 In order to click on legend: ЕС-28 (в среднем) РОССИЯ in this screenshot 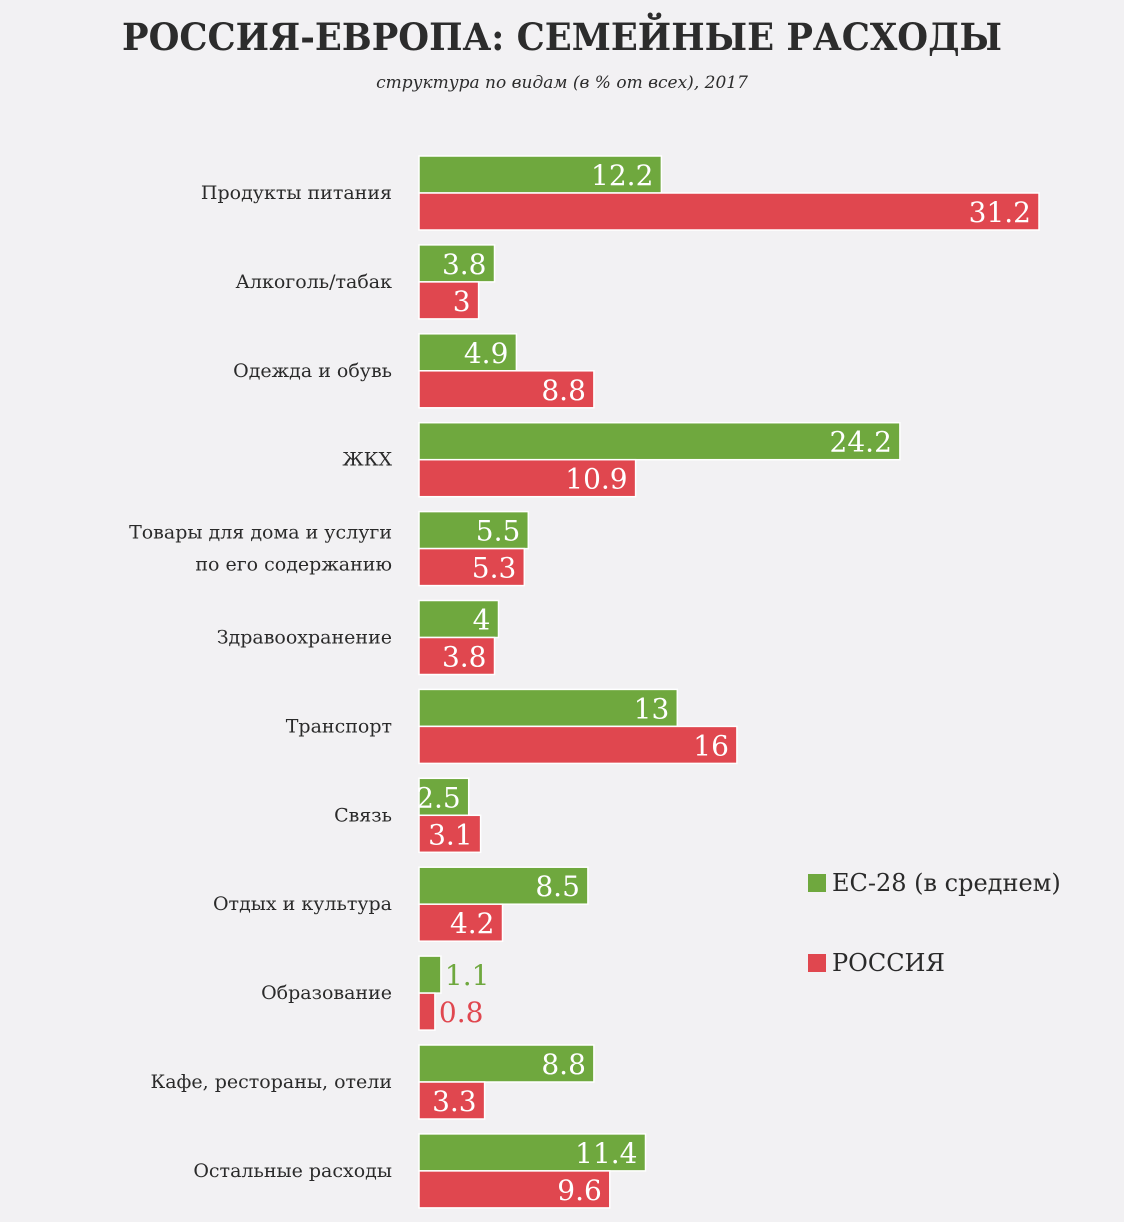, I will do `click(934, 923)`.